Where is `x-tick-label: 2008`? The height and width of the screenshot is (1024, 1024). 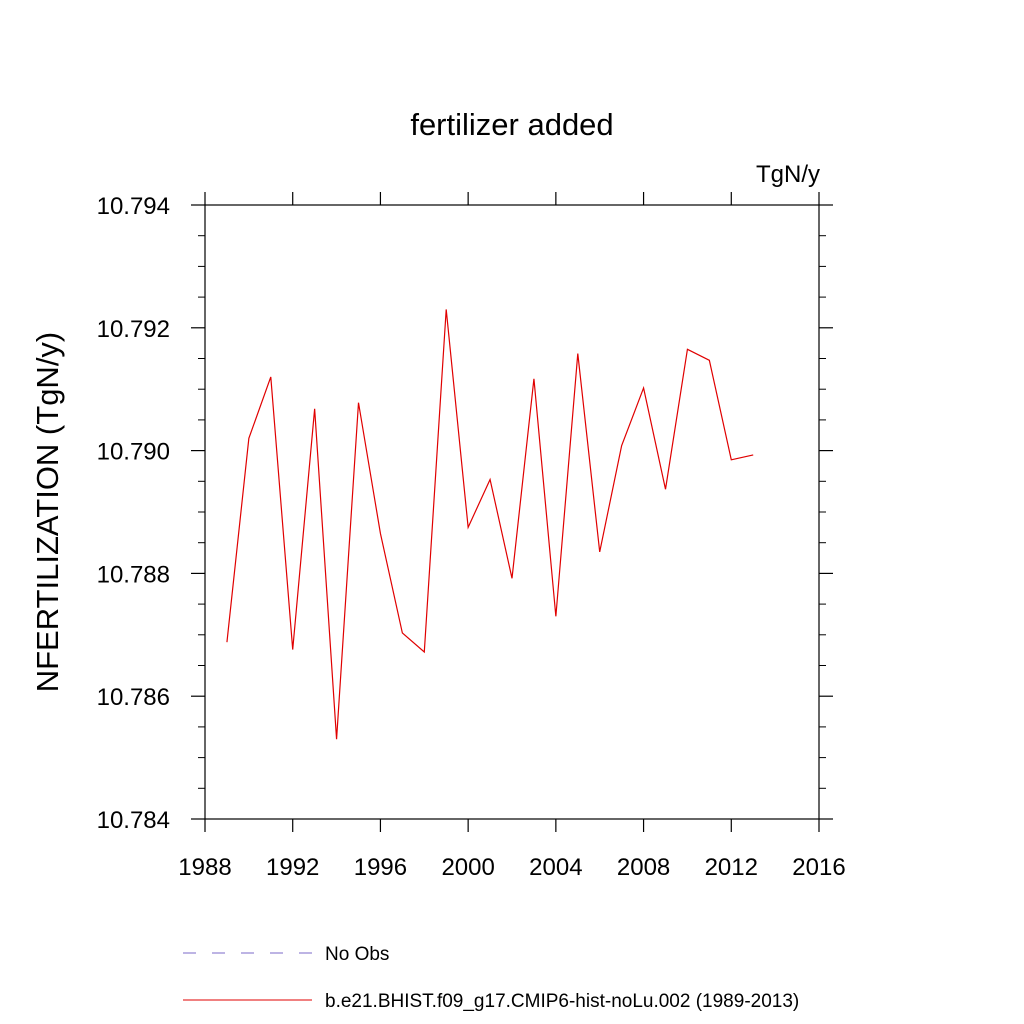 x-tick-label: 2008 is located at coordinates (643, 867).